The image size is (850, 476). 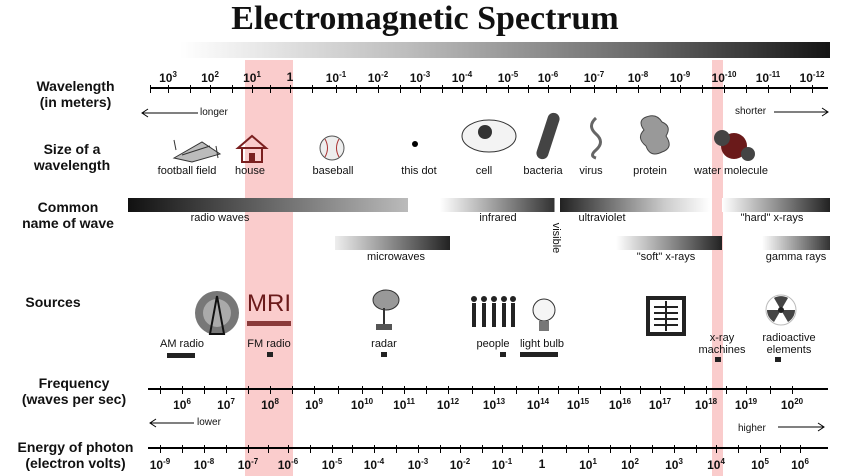 I want to click on microwaves-band, so click(x=392, y=243).